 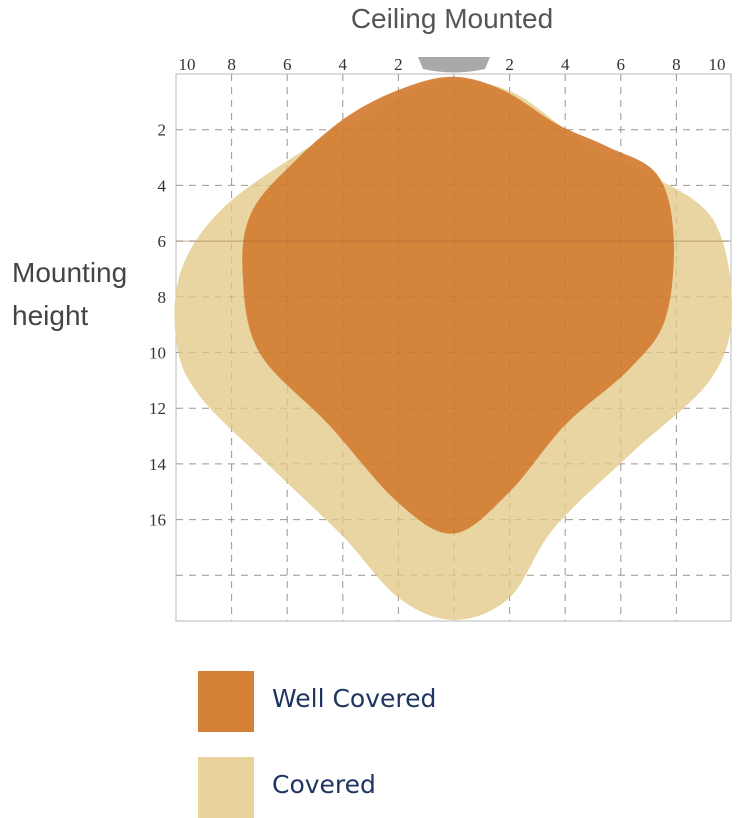 I want to click on y-tick-label: 16, so click(x=157, y=520).